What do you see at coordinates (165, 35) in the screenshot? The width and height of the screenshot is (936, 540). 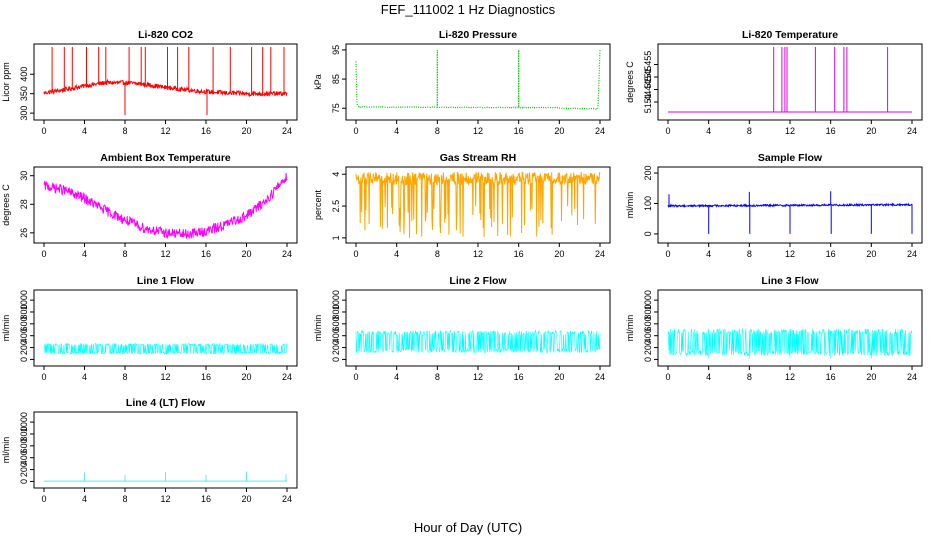 I see `chart-title: Li-820 CO2` at bounding box center [165, 35].